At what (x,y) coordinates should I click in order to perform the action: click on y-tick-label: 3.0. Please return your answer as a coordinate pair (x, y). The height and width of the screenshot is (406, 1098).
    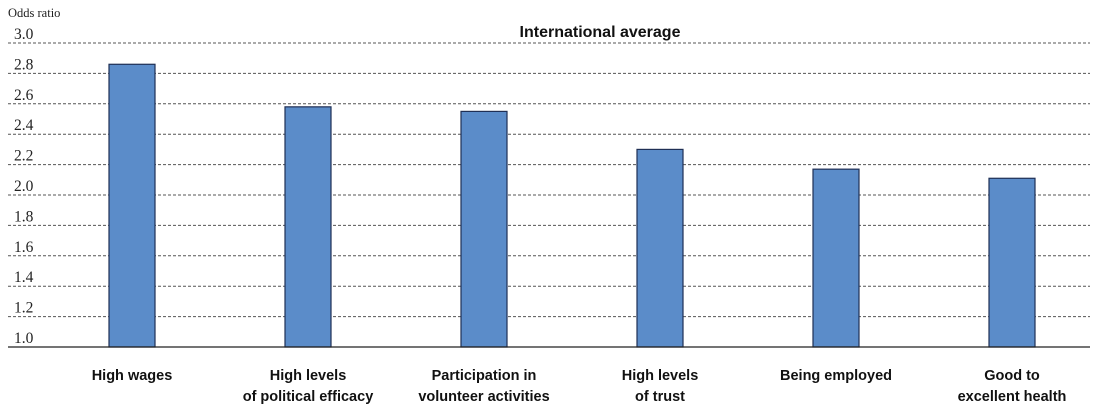
    Looking at the image, I should click on (24, 34).